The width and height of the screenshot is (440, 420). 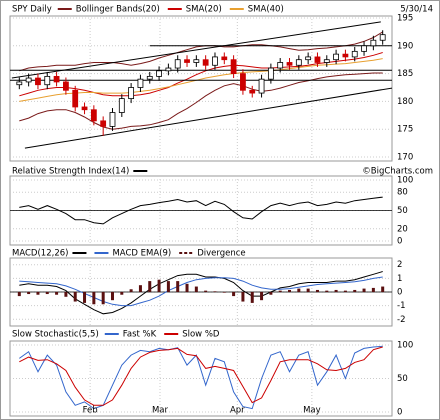 I want to click on legend-label: MACD EMA(9), so click(x=141, y=254).